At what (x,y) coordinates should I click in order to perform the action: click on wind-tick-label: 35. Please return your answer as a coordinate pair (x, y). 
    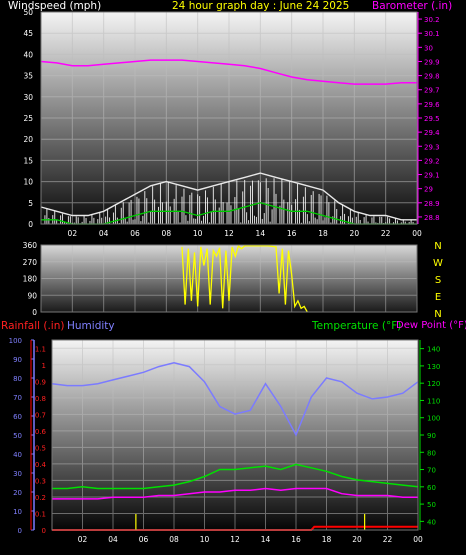
    Looking at the image, I should click on (28, 76).